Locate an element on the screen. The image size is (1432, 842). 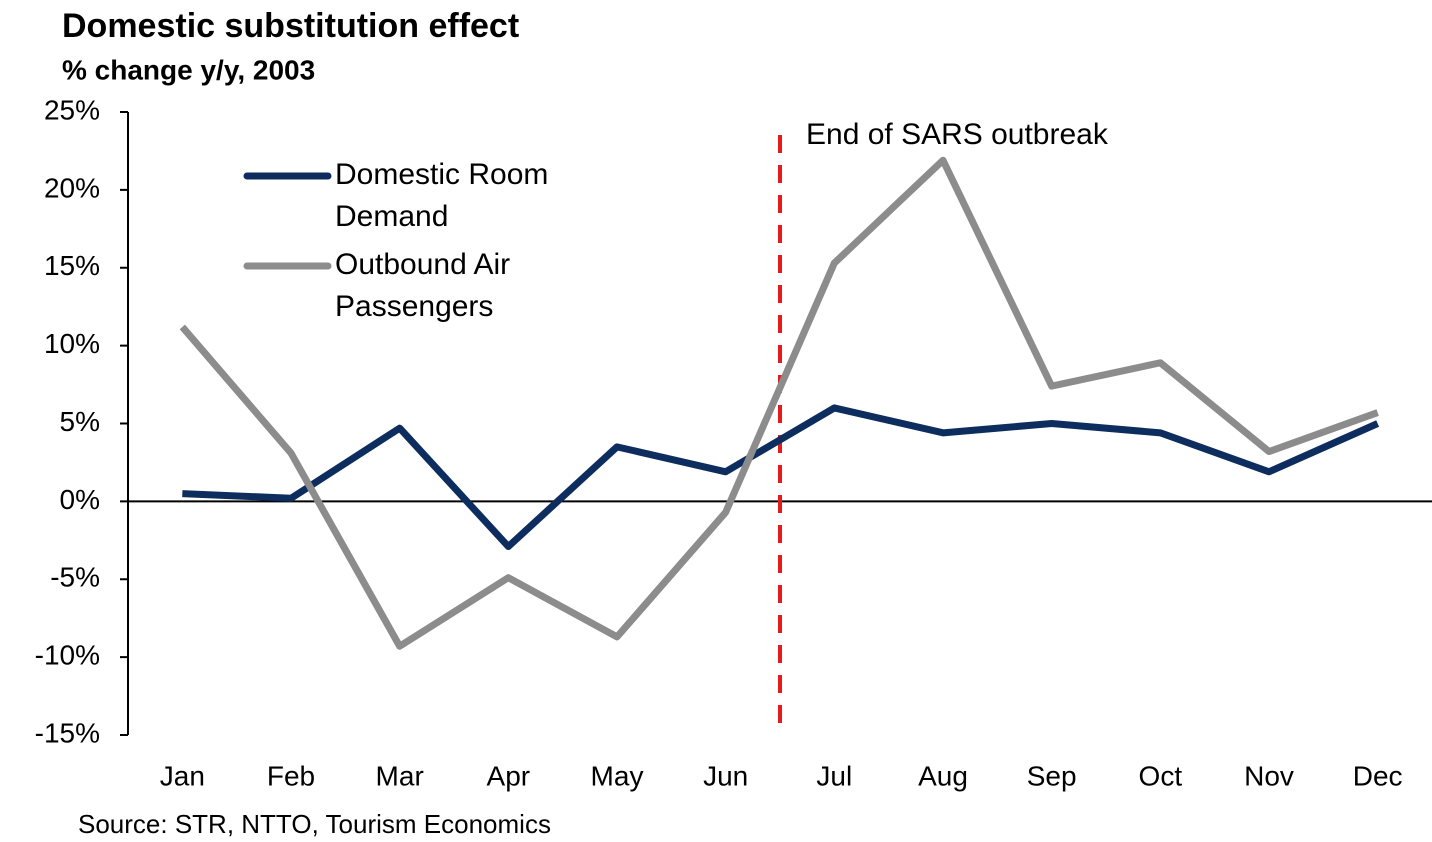
y-tick-label: -15% is located at coordinates (67, 732).